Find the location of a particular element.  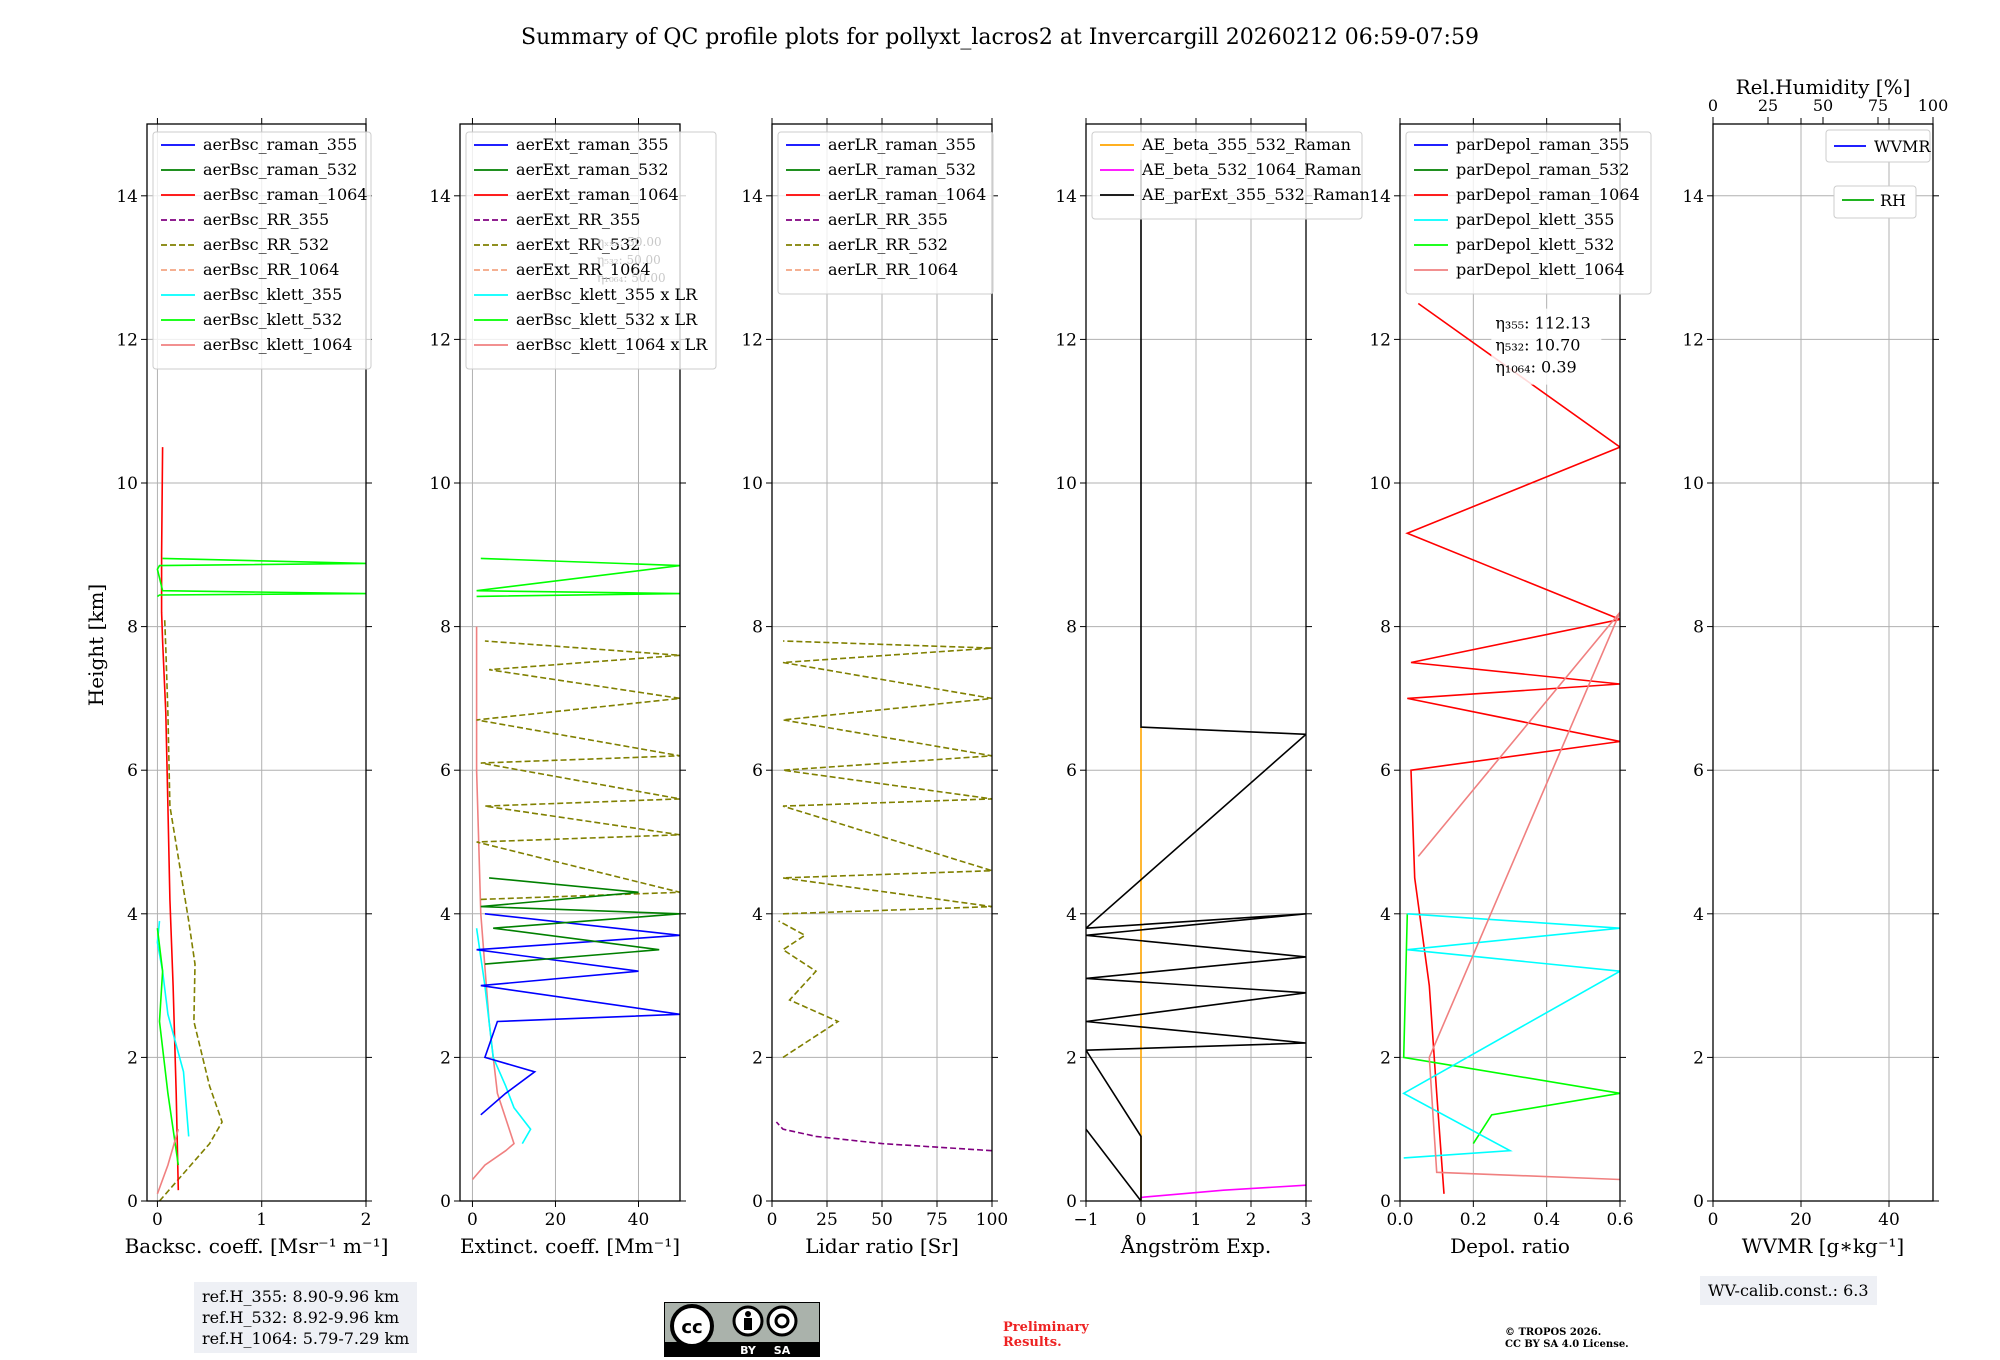

legend-entry: parDepol_klett_355 is located at coordinates (1535, 219).